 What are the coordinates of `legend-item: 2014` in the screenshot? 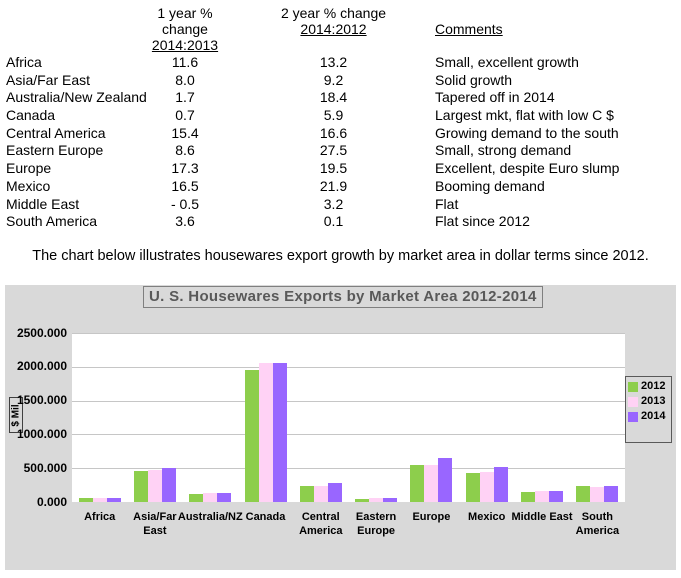 It's located at (649, 416).